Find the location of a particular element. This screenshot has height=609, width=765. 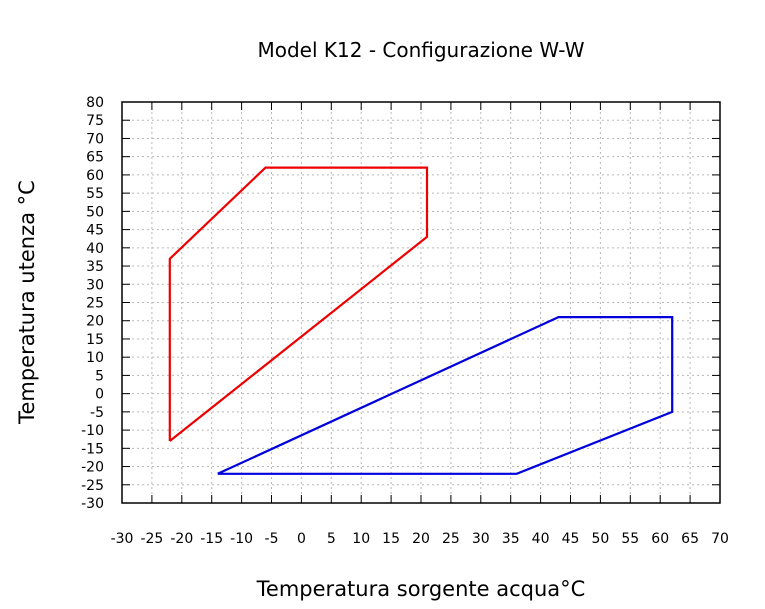

x-tick-label: 0 is located at coordinates (301, 539).